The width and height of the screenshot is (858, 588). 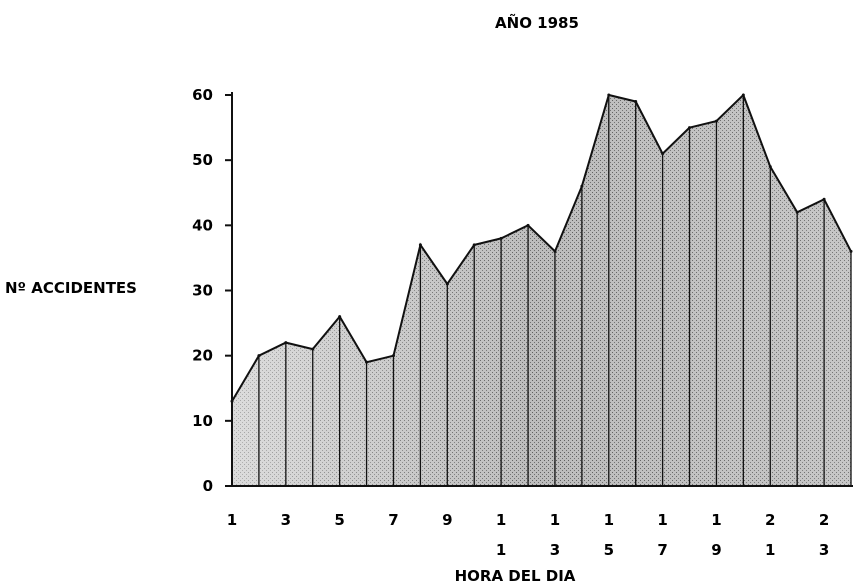 I want to click on x-tick-label-11-bottom: 1, so click(x=501, y=550).